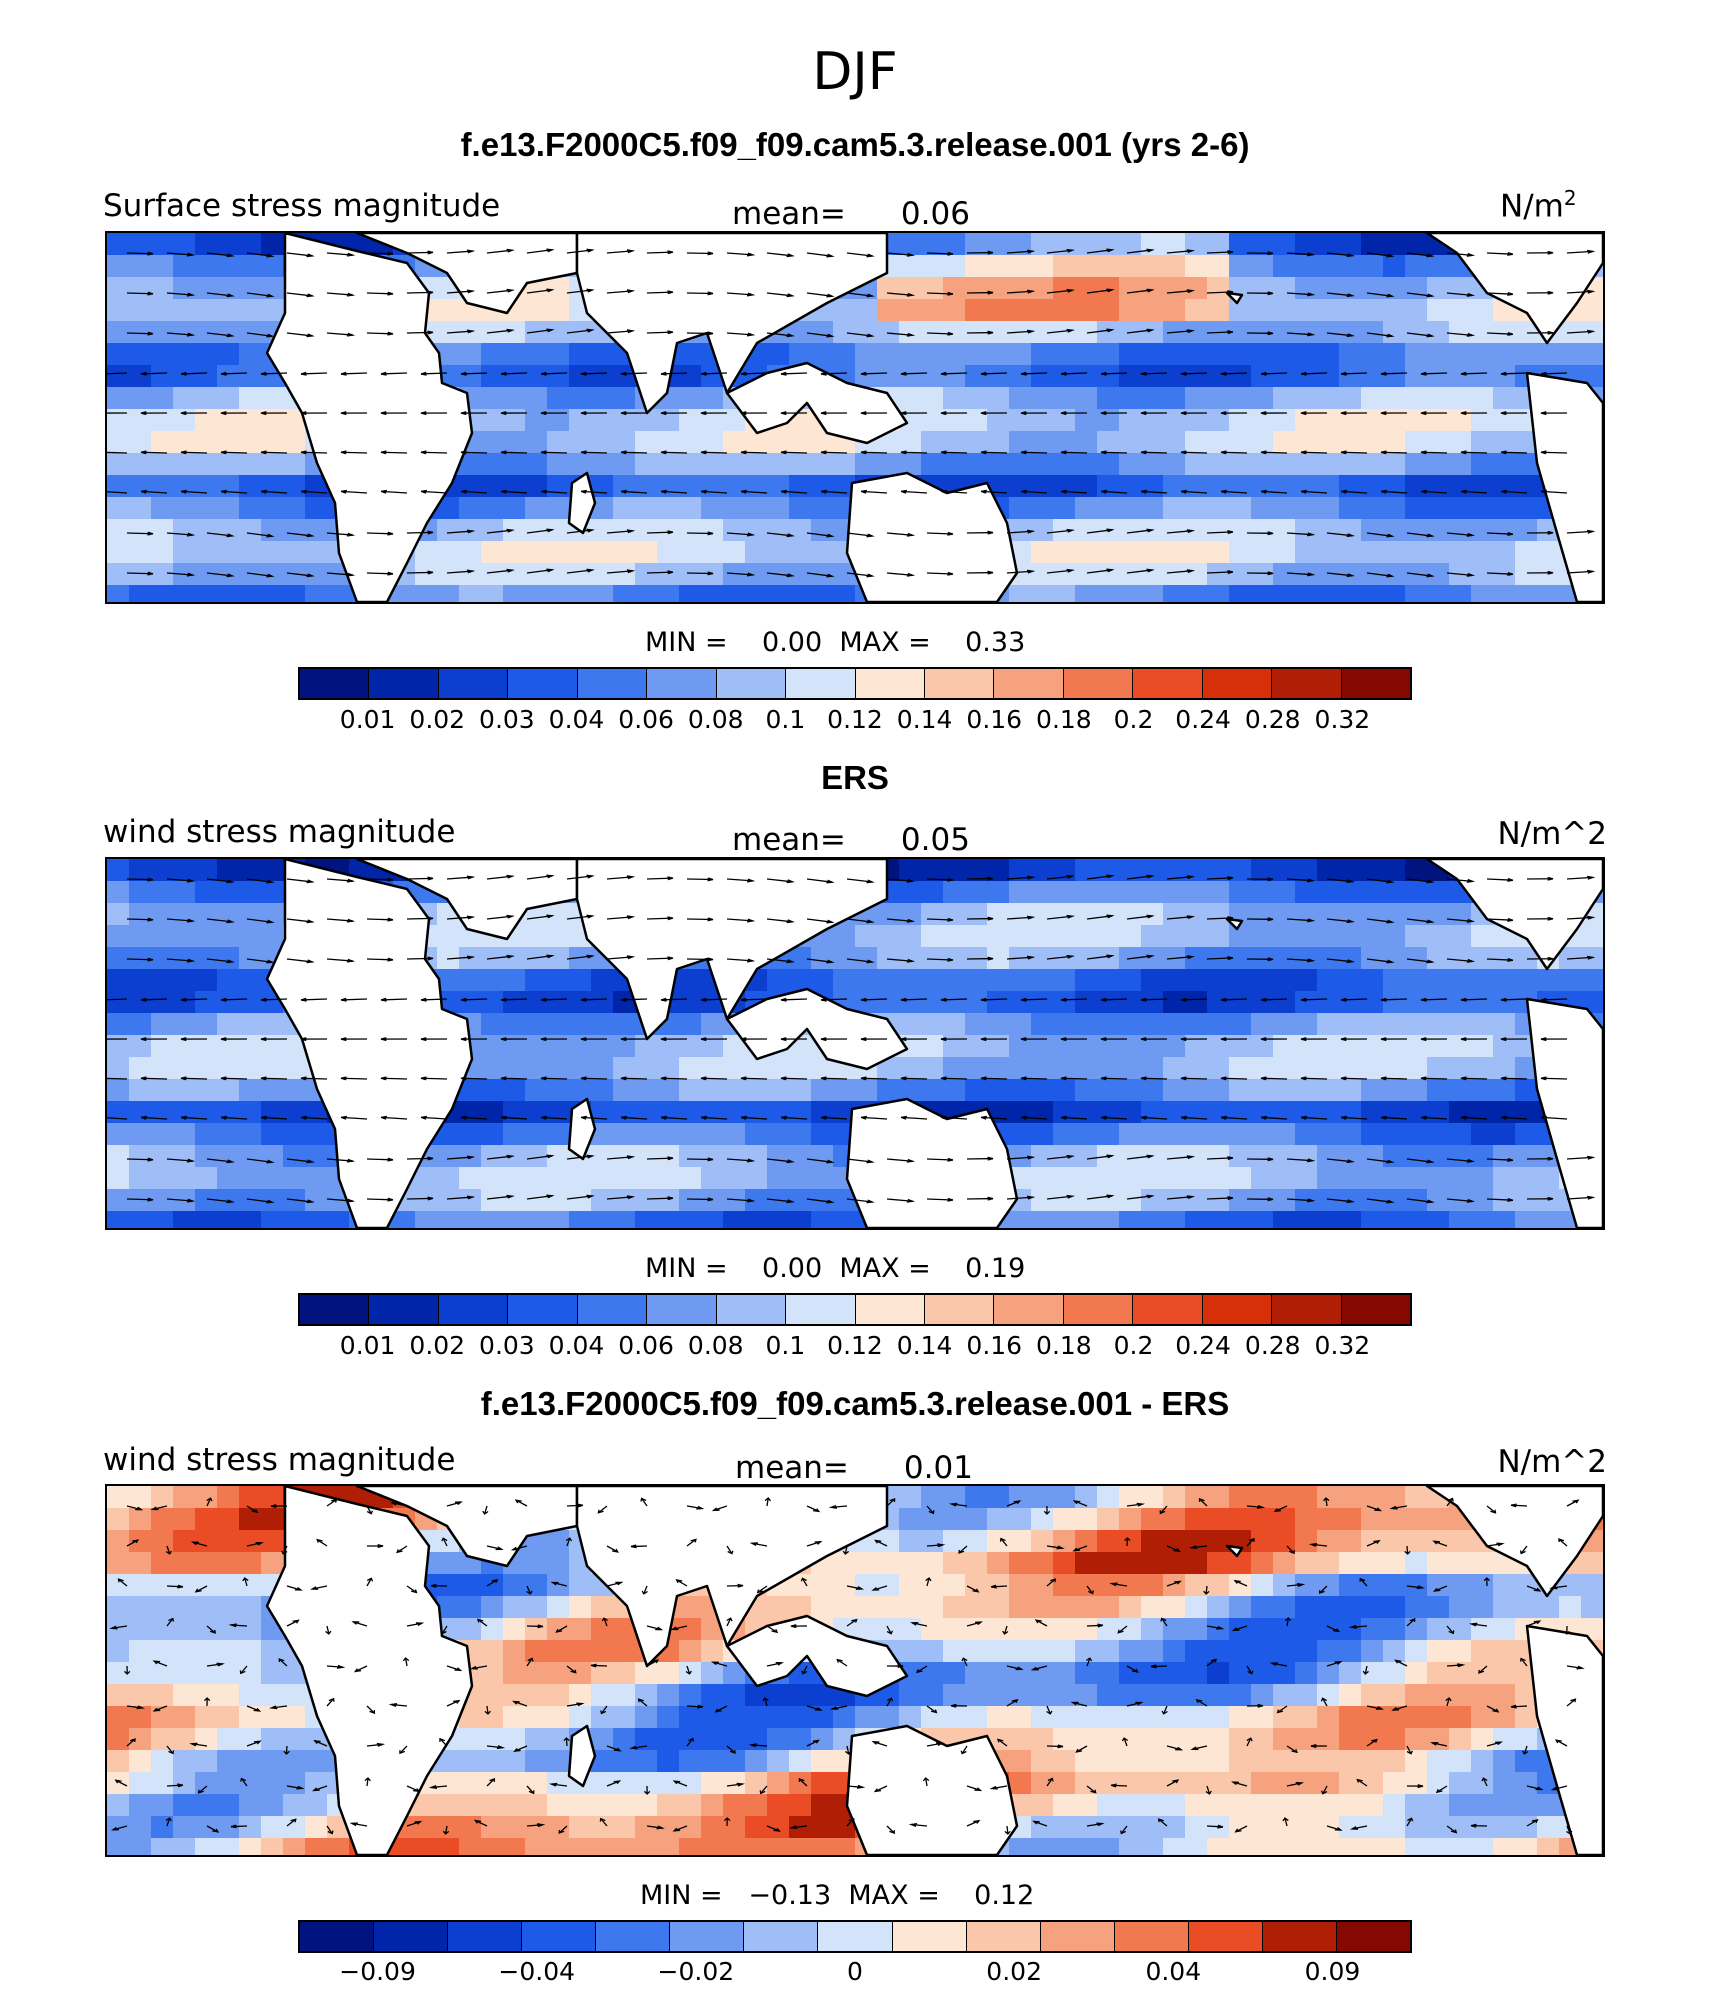 The height and width of the screenshot is (1989, 1710). Describe the element at coordinates (785, 1345) in the screenshot. I see `colorbar-tick-label: 0.1` at that location.